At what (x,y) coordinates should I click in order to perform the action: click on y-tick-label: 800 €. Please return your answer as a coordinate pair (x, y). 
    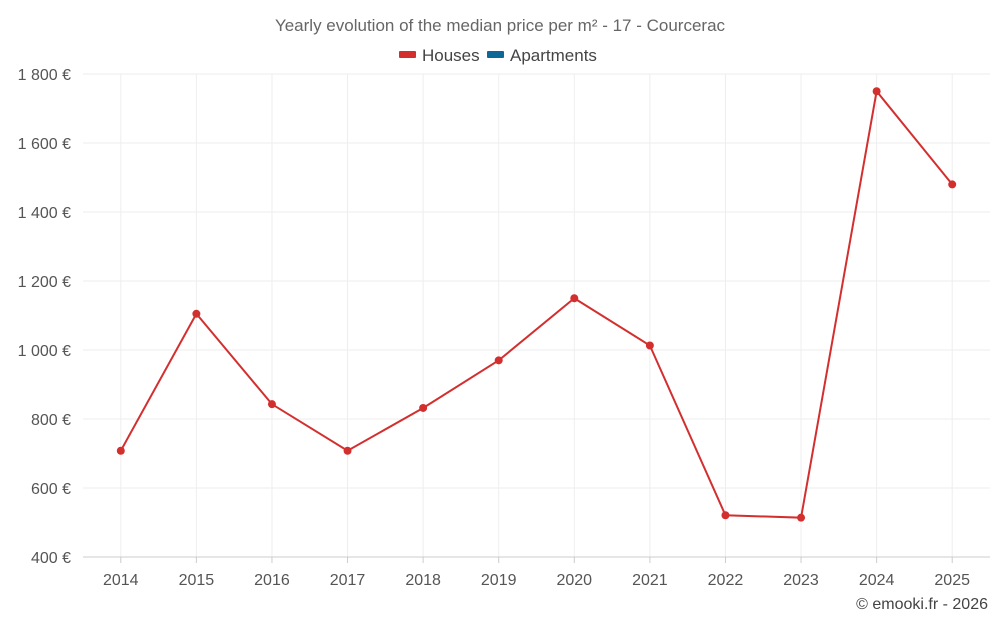
    Looking at the image, I should click on (51, 420).